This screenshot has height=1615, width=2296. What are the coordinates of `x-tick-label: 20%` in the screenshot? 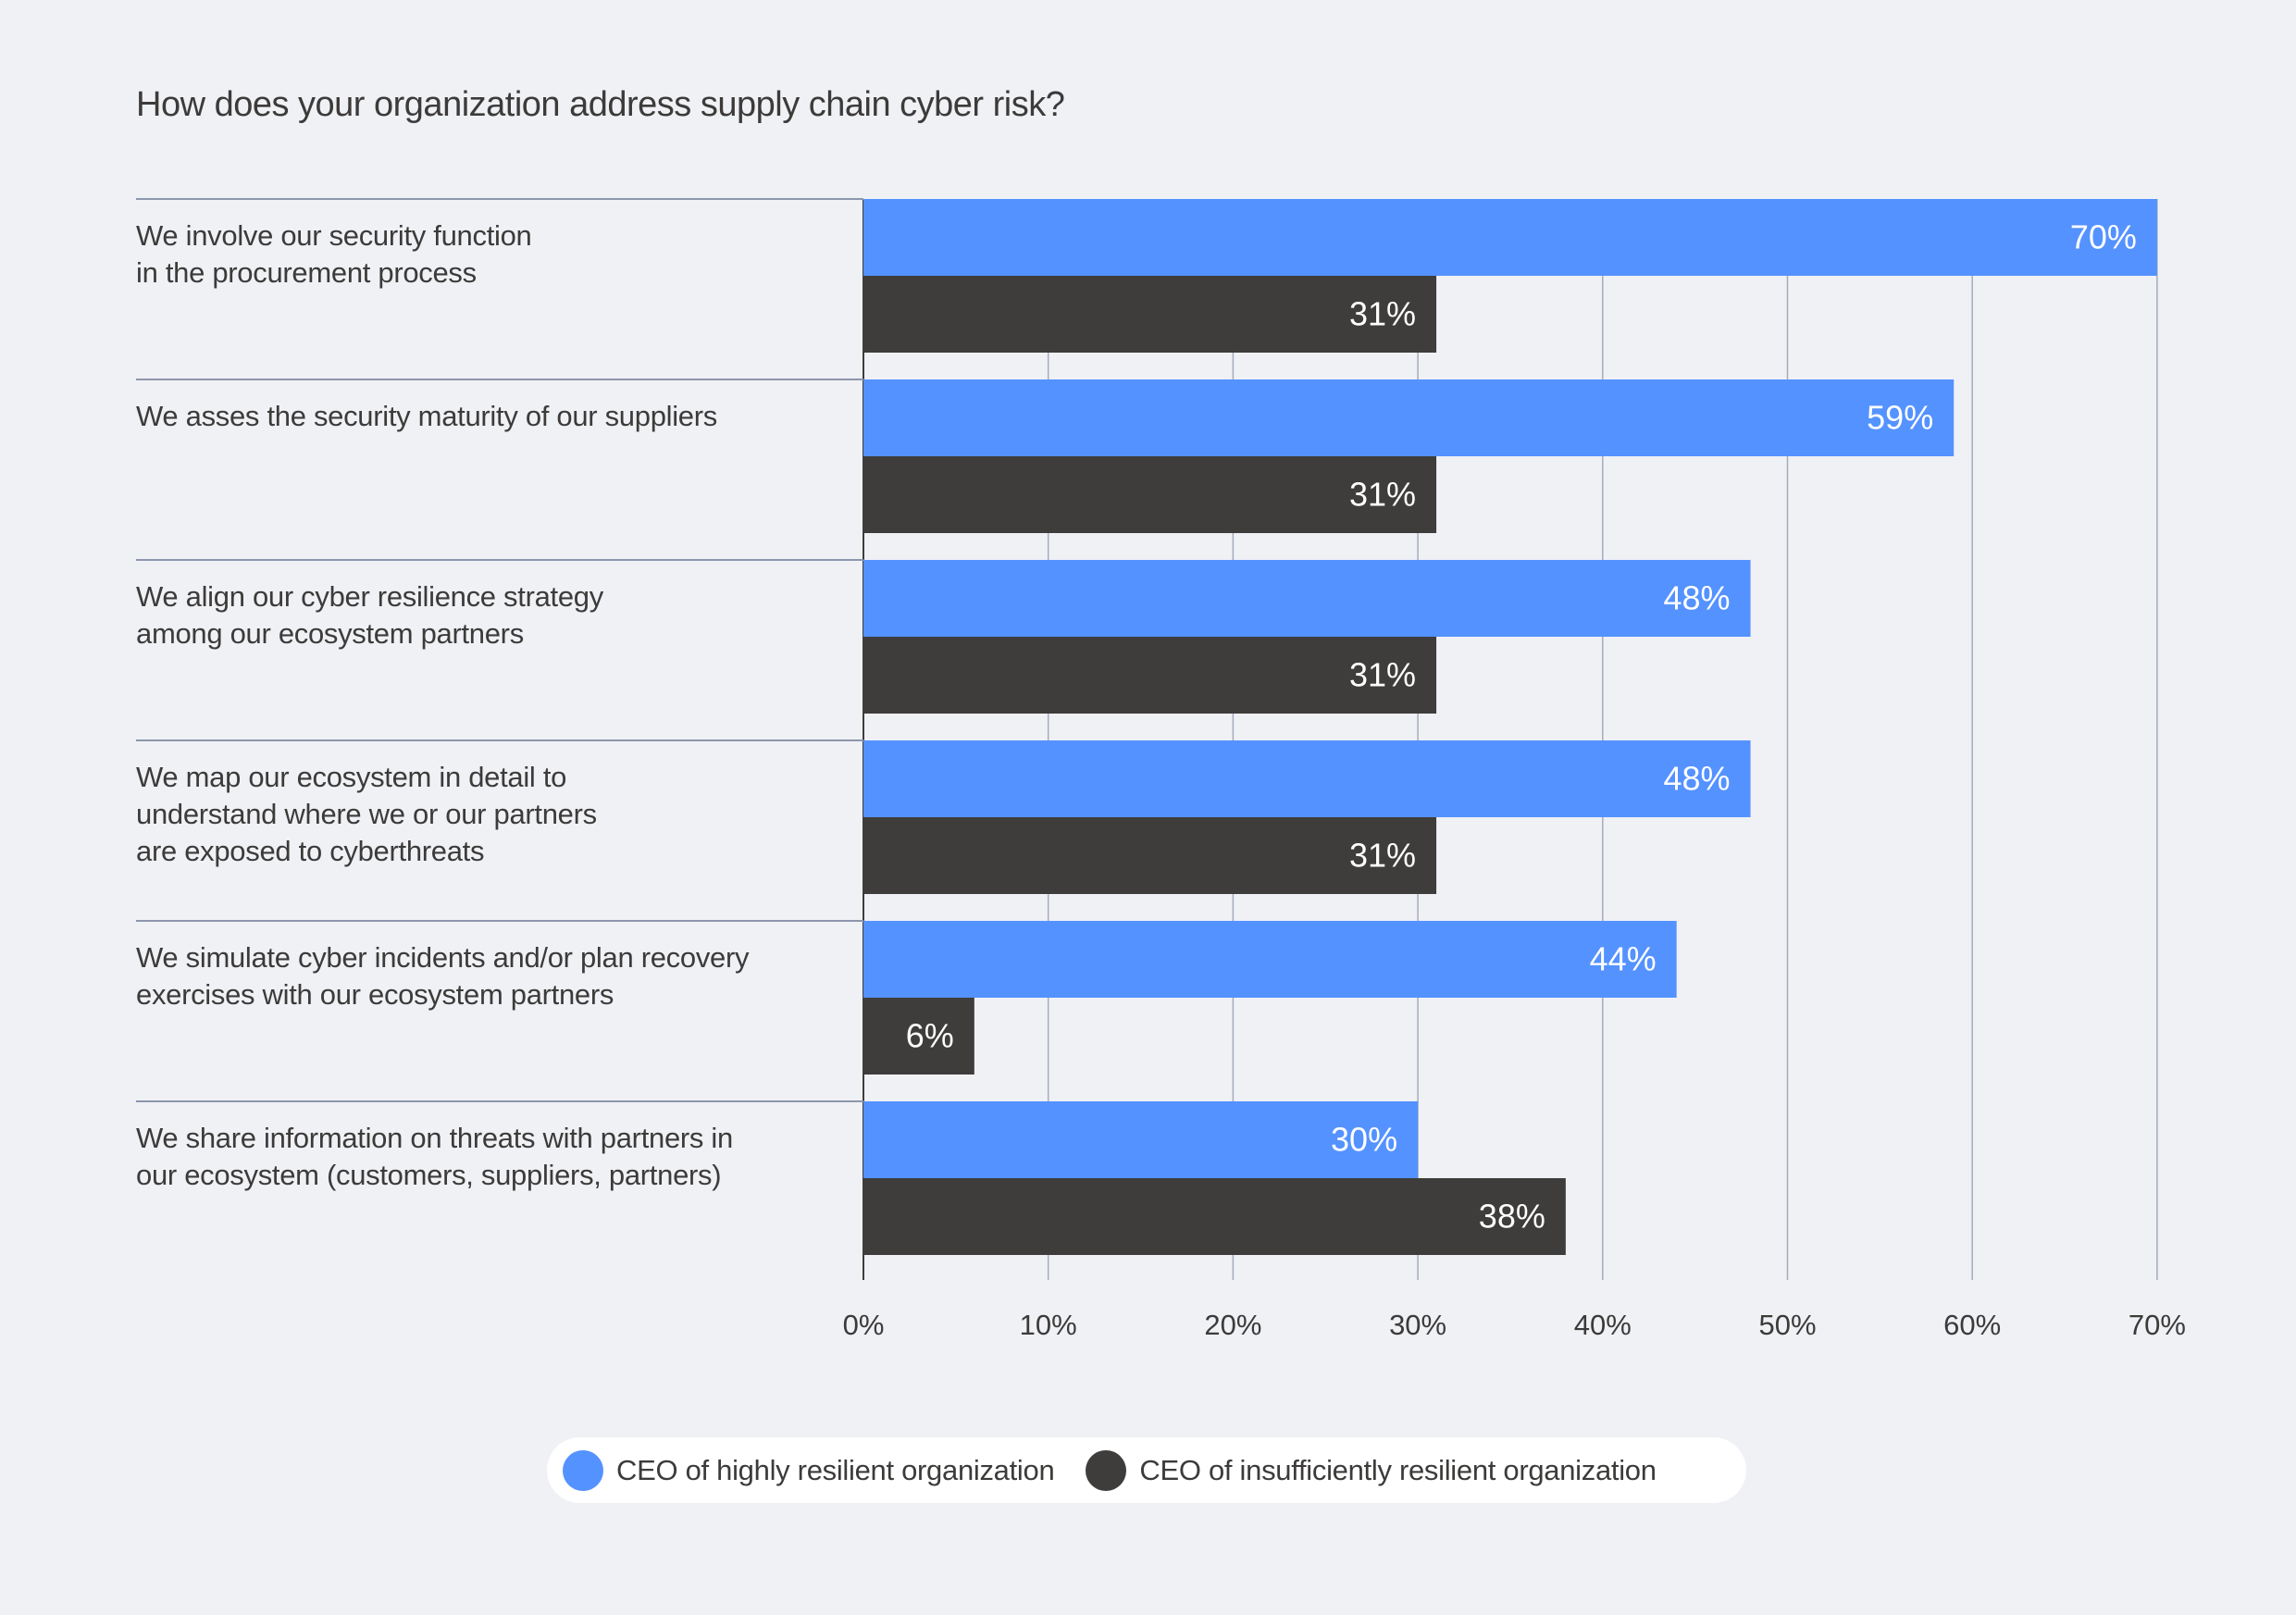 It's located at (1233, 1325).